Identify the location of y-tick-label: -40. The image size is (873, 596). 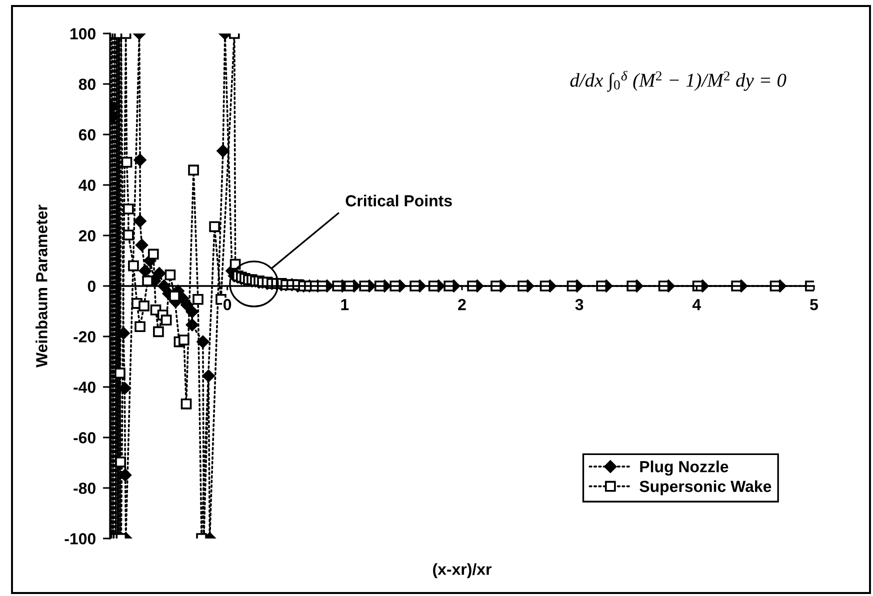
(85, 387).